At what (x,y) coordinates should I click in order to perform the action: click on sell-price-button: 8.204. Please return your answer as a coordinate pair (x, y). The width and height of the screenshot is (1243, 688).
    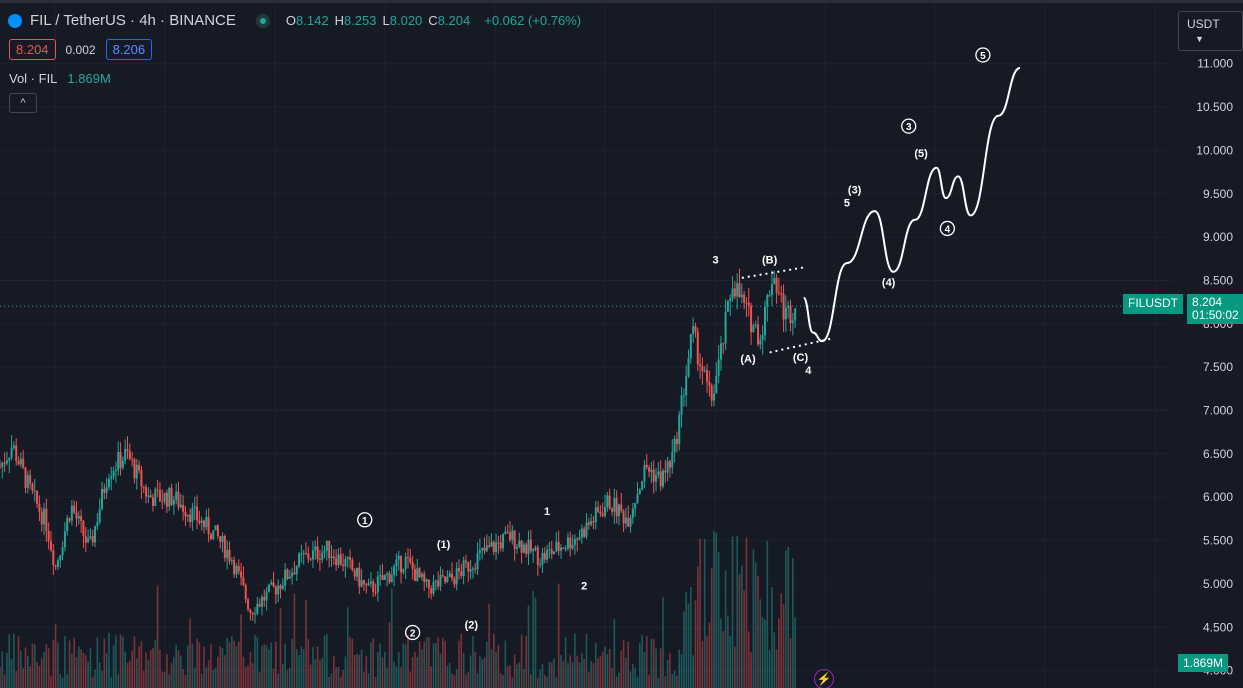
    Looking at the image, I should click on (32, 49).